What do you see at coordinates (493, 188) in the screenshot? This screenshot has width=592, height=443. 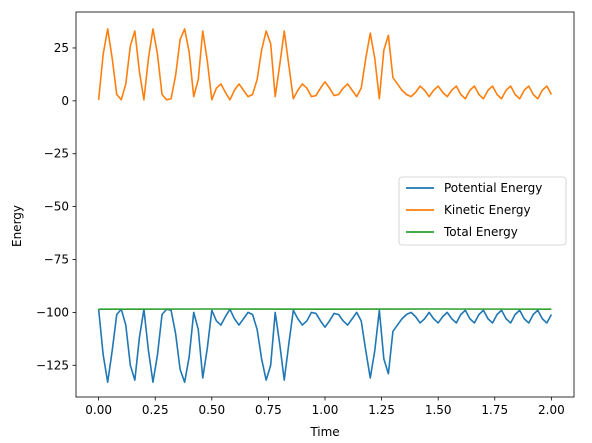 I see `legend-label-1: Potential Energy` at bounding box center [493, 188].